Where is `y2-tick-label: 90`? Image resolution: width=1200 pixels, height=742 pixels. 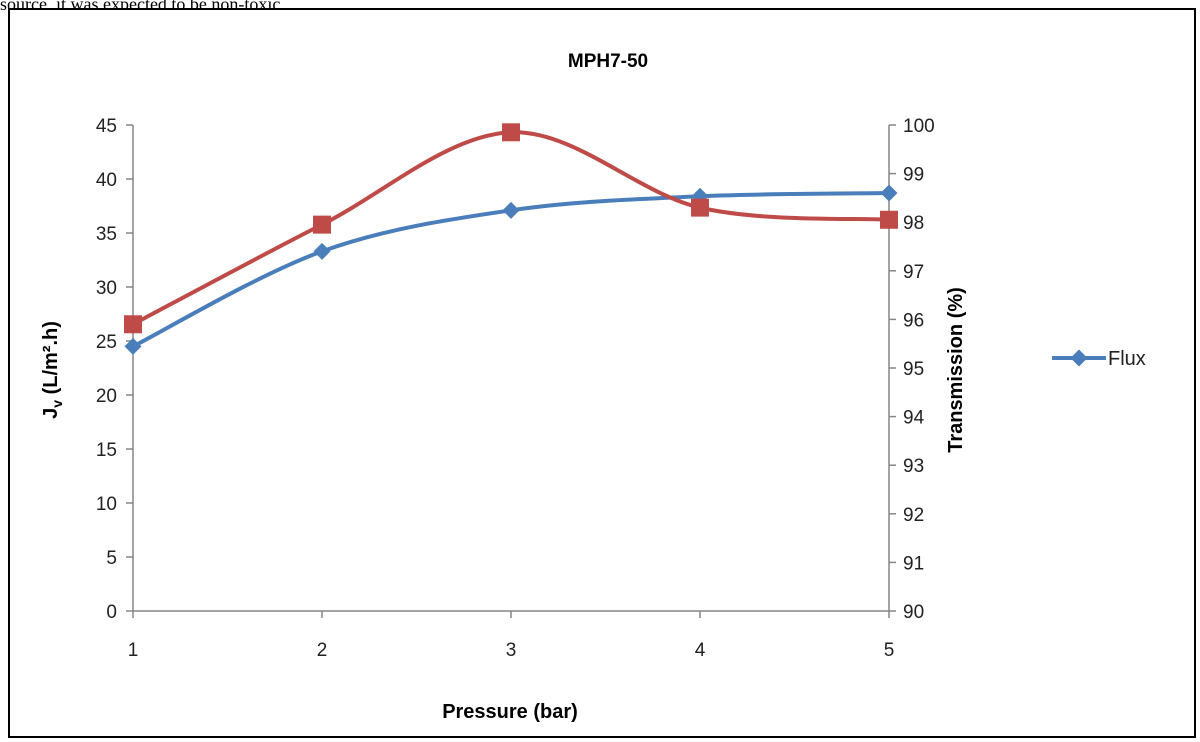
y2-tick-label: 90 is located at coordinates (913, 612).